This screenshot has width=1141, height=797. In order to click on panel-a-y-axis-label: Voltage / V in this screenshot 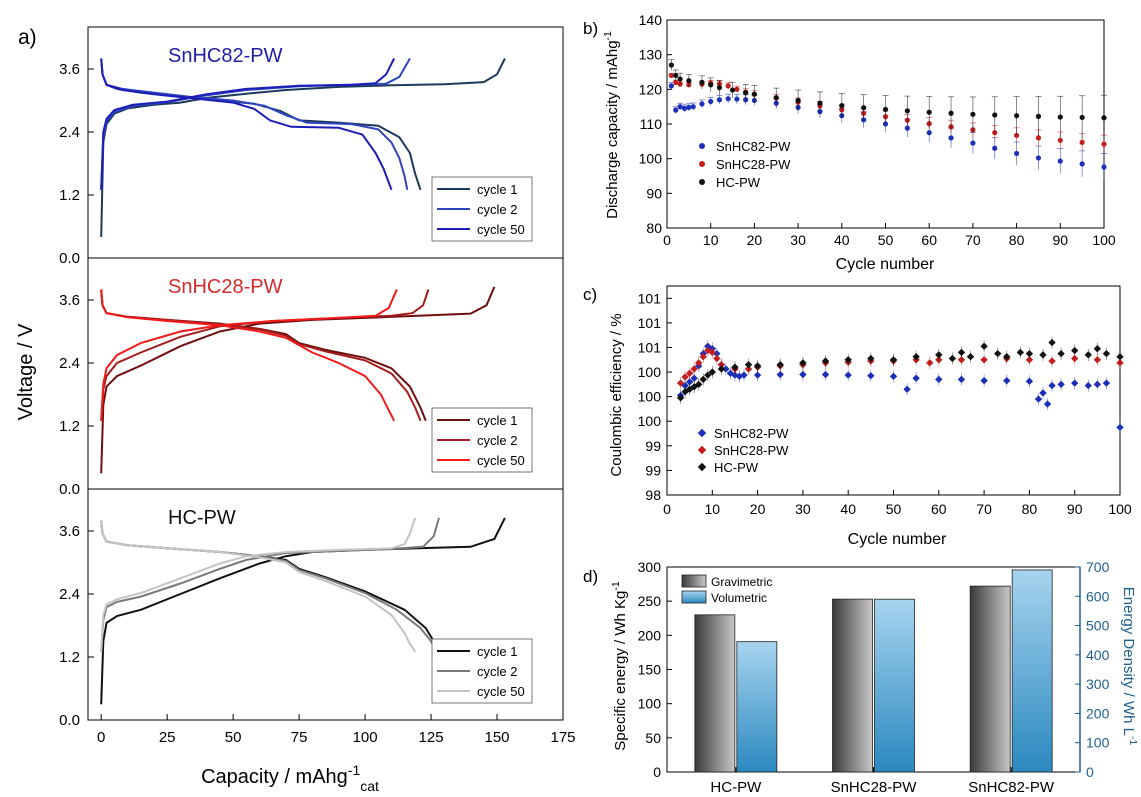, I will do `click(26, 371)`.